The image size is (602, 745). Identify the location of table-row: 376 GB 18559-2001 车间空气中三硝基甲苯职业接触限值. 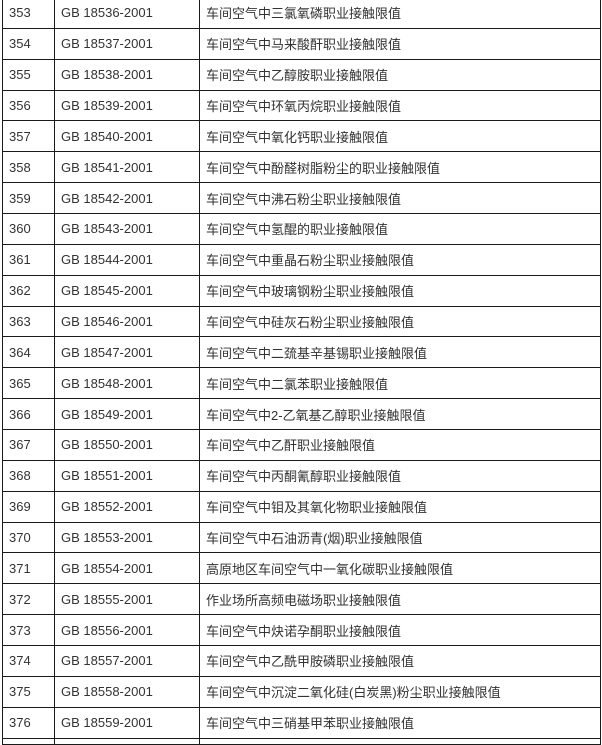
(301, 722).